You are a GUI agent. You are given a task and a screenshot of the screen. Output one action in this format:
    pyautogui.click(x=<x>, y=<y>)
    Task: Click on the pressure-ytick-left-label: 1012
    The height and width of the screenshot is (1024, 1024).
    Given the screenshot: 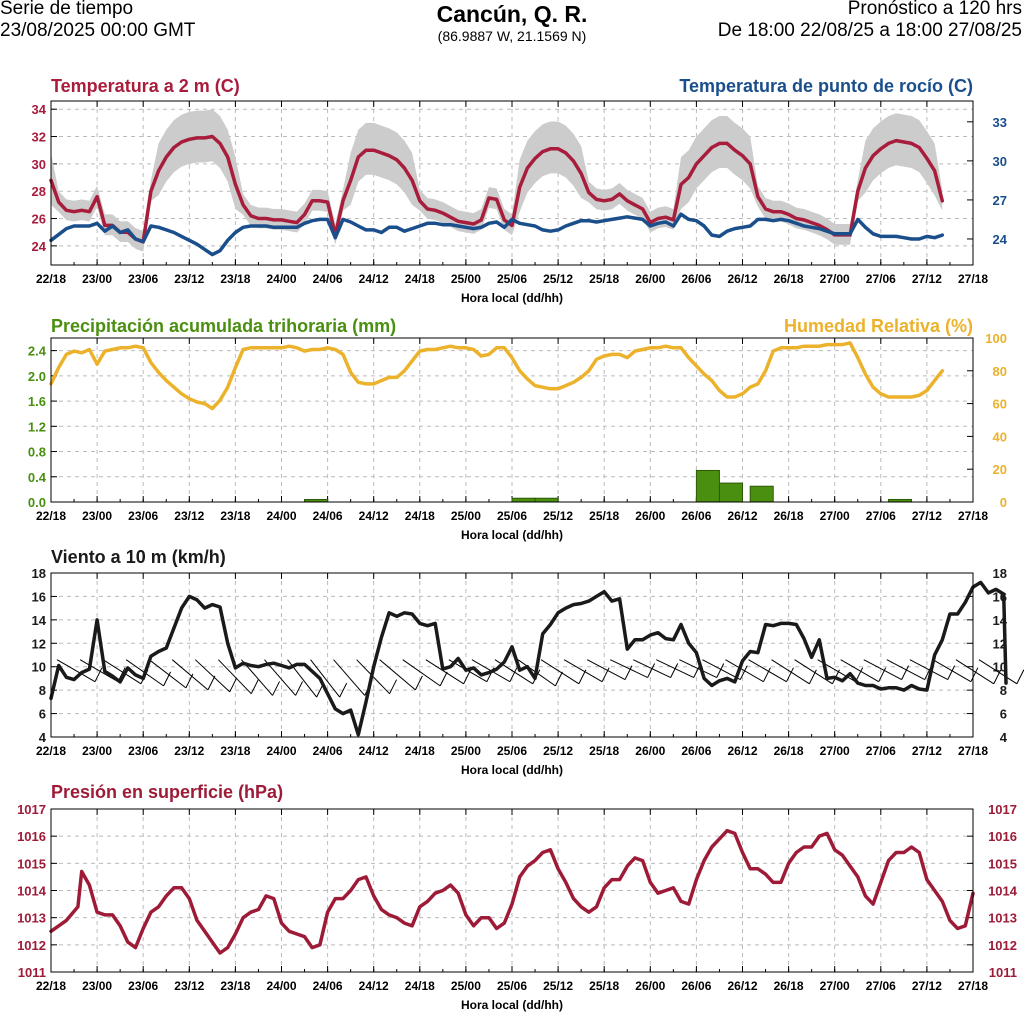 What is the action you would take?
    pyautogui.click(x=31, y=945)
    